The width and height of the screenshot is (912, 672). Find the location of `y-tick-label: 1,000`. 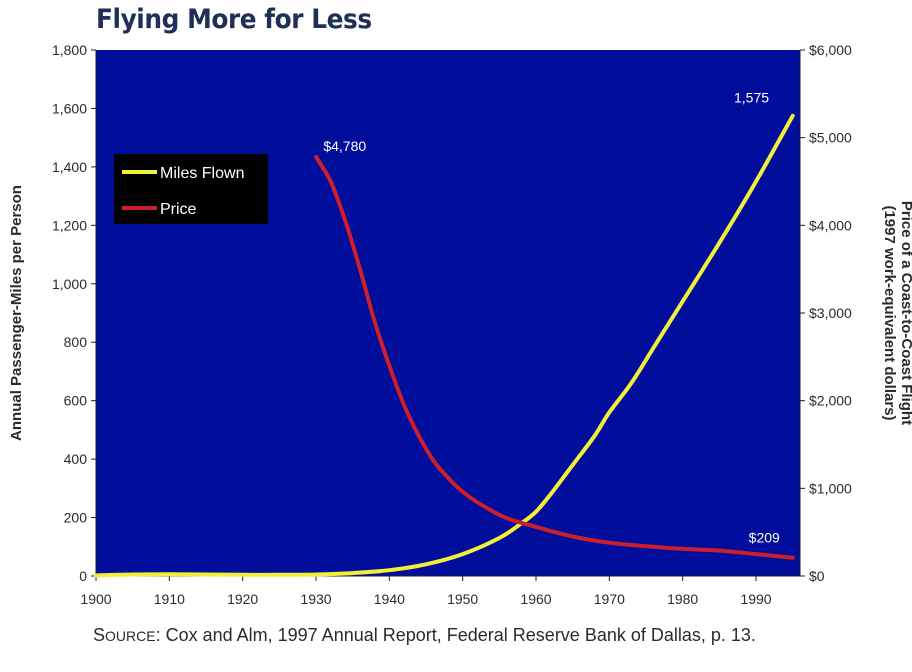

y-tick-label: 1,000 is located at coordinates (69, 284).